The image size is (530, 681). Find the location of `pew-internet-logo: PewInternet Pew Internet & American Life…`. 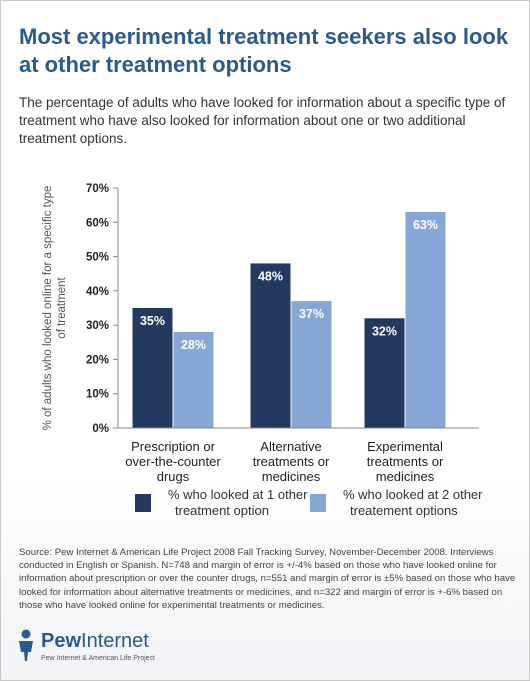

pew-internet-logo: PewInternet Pew Internet & American Life… is located at coordinates (115, 648).